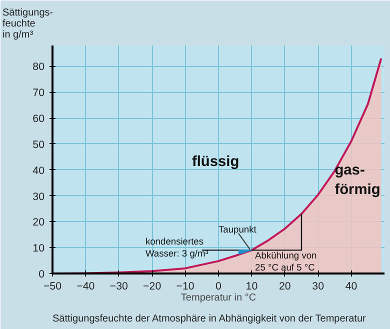 This screenshot has height=329, width=390. I want to click on y-tick-label: 40, so click(38, 170).